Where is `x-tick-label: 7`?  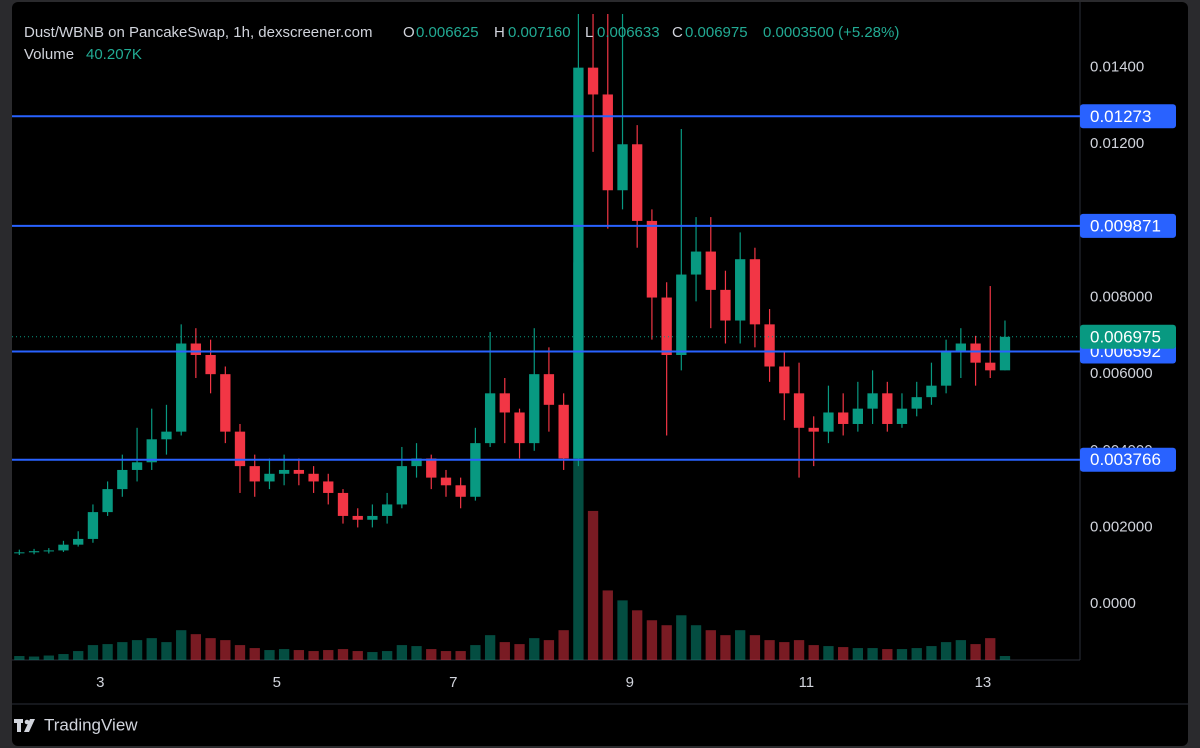
x-tick-label: 7 is located at coordinates (453, 682).